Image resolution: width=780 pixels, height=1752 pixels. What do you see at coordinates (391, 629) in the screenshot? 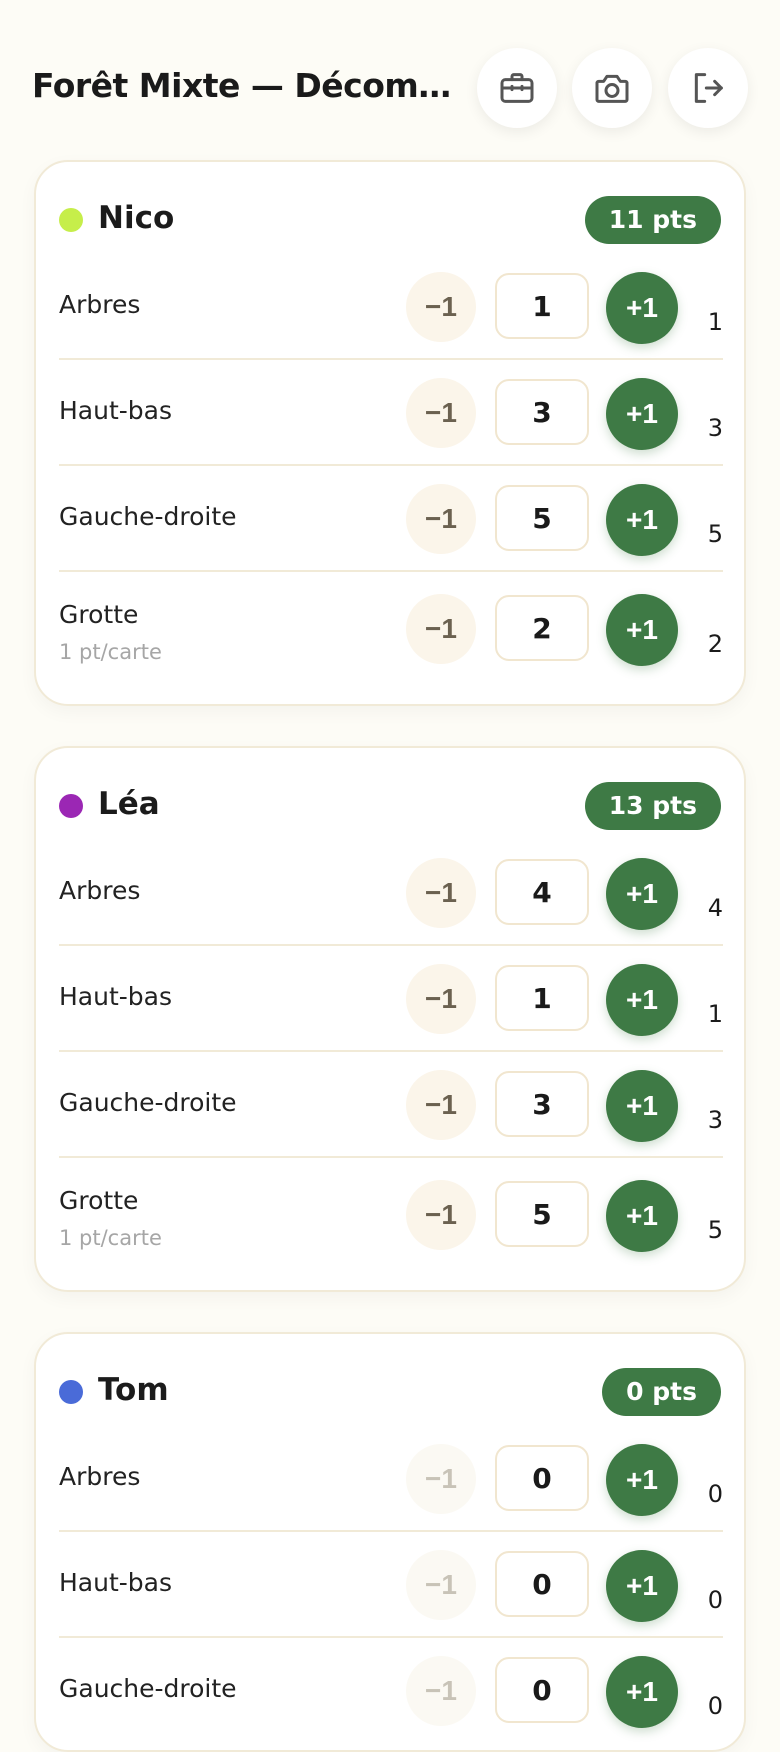
I see `score-row: Grotte 1 pt/carte −1 2 +1 2` at bounding box center [391, 629].